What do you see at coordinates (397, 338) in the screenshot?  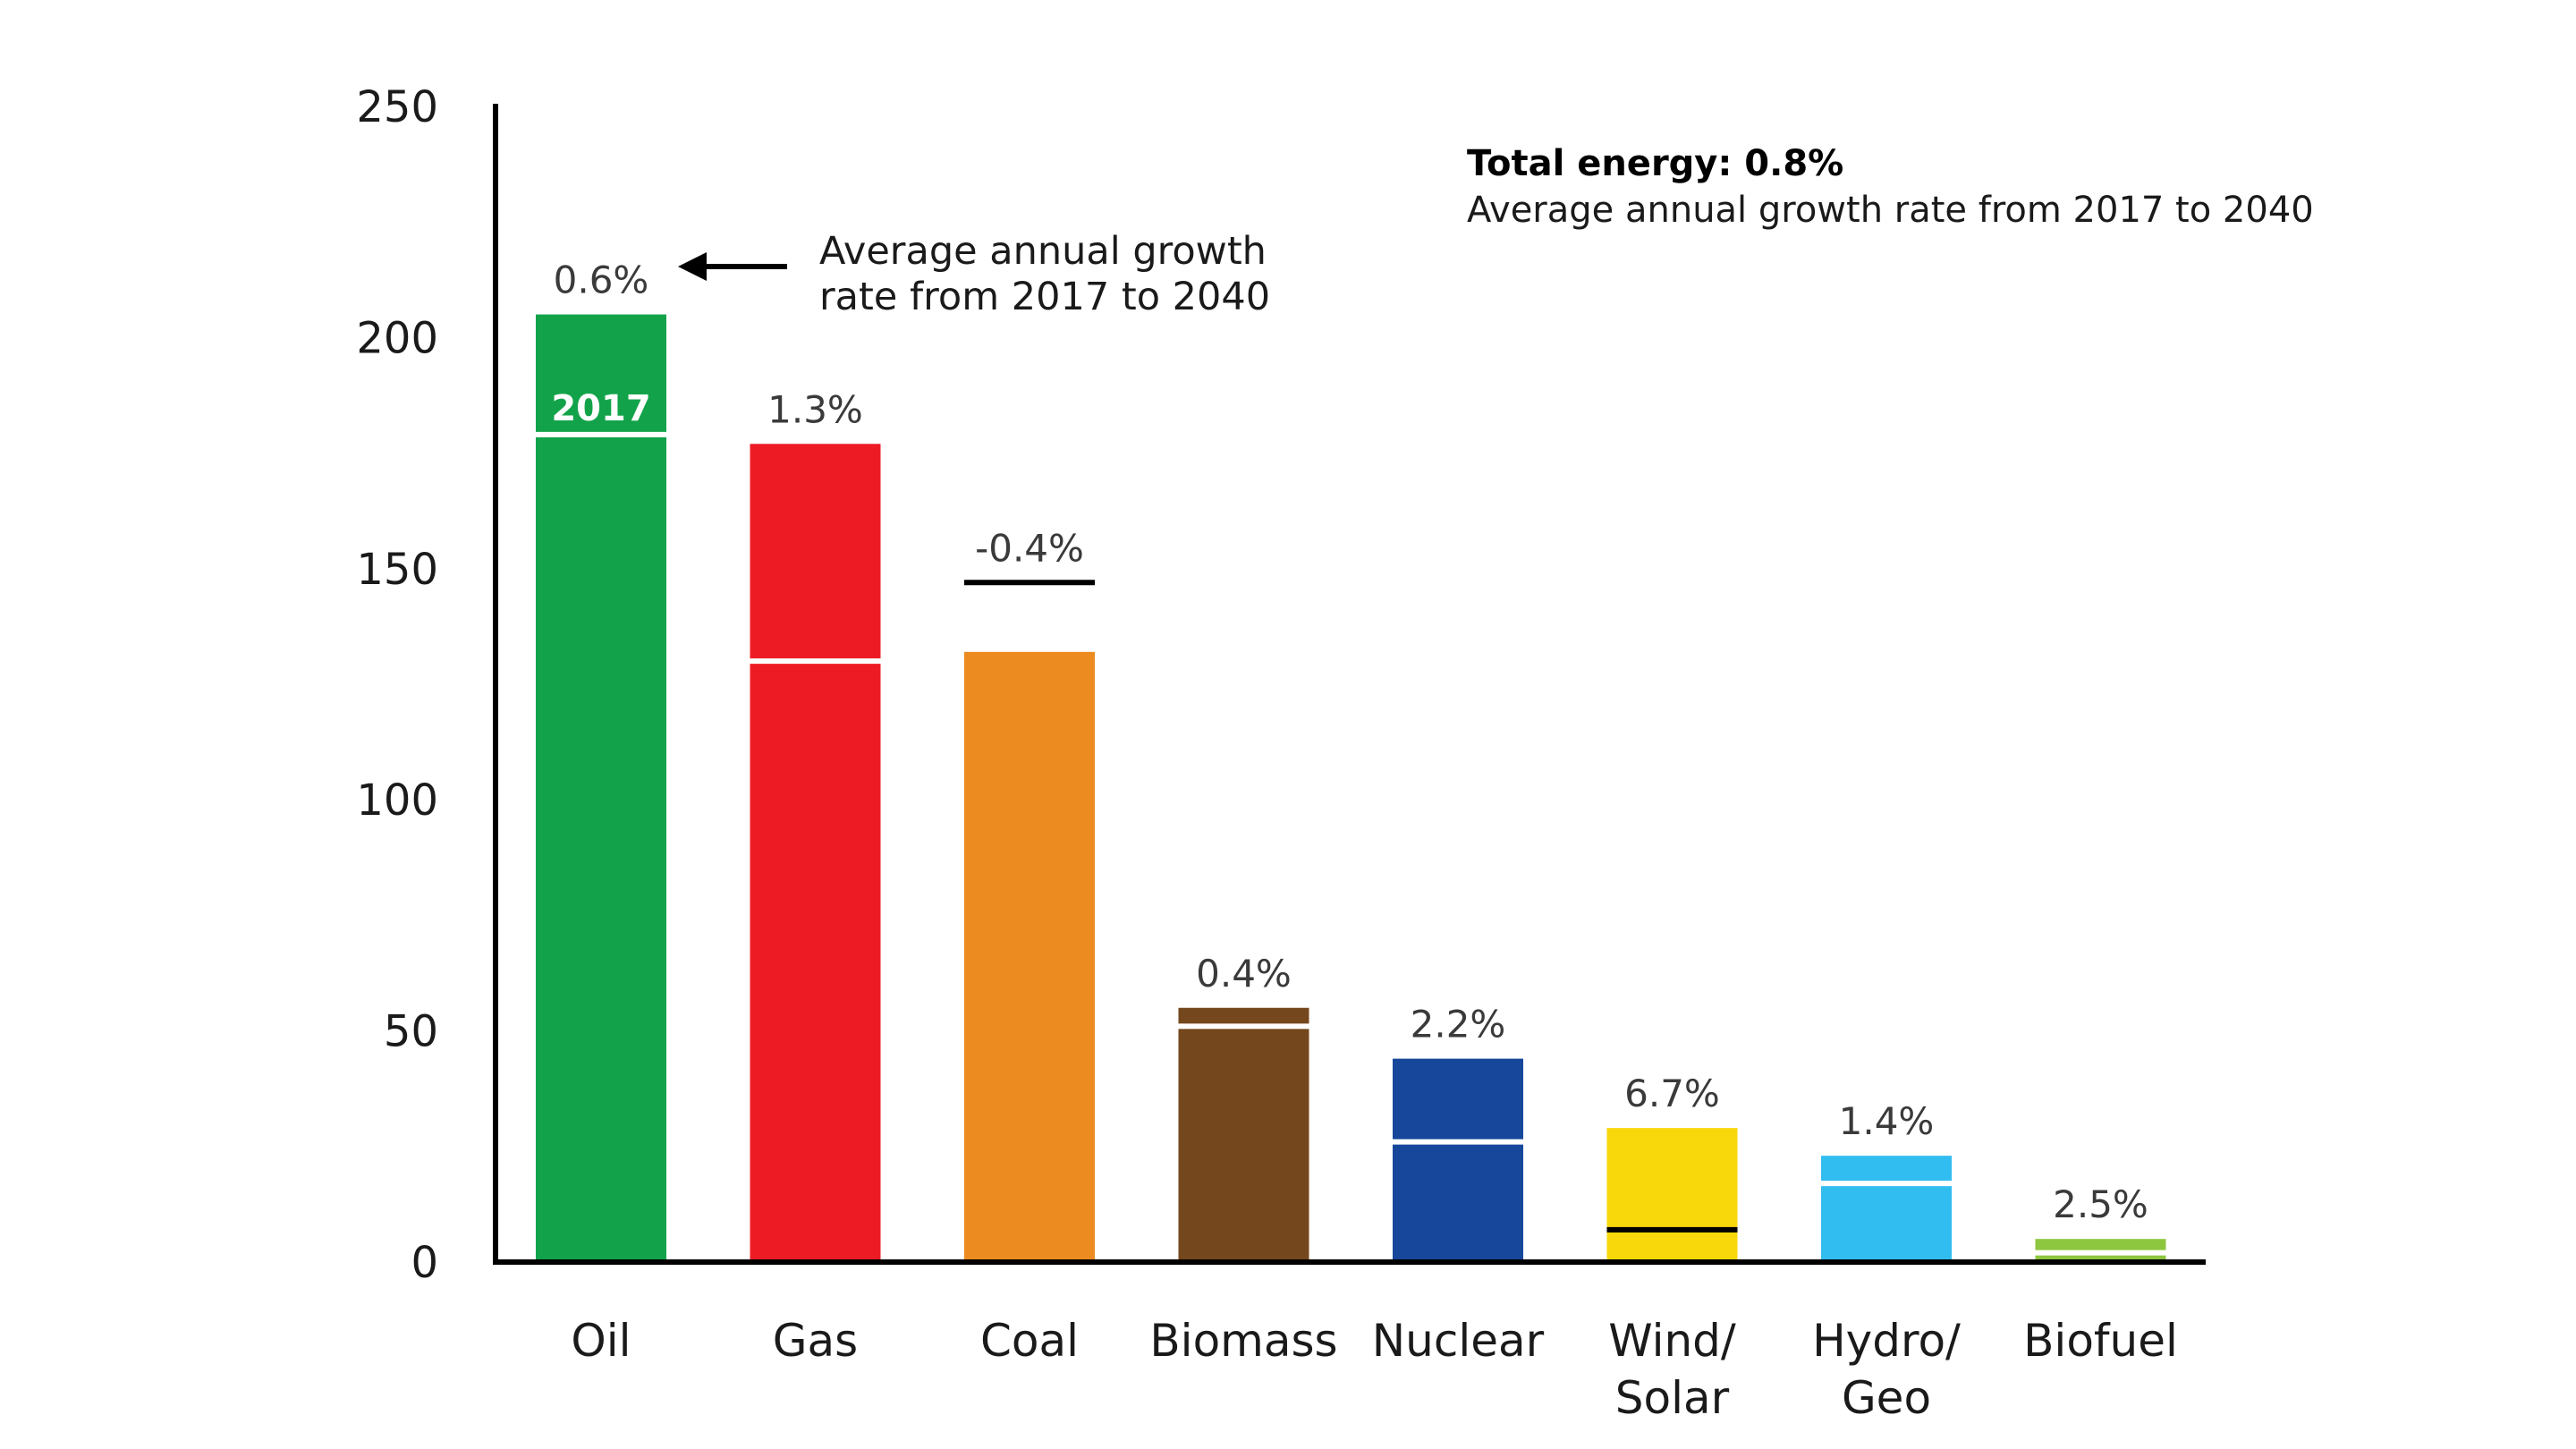 I see `y-tick-label: 200` at bounding box center [397, 338].